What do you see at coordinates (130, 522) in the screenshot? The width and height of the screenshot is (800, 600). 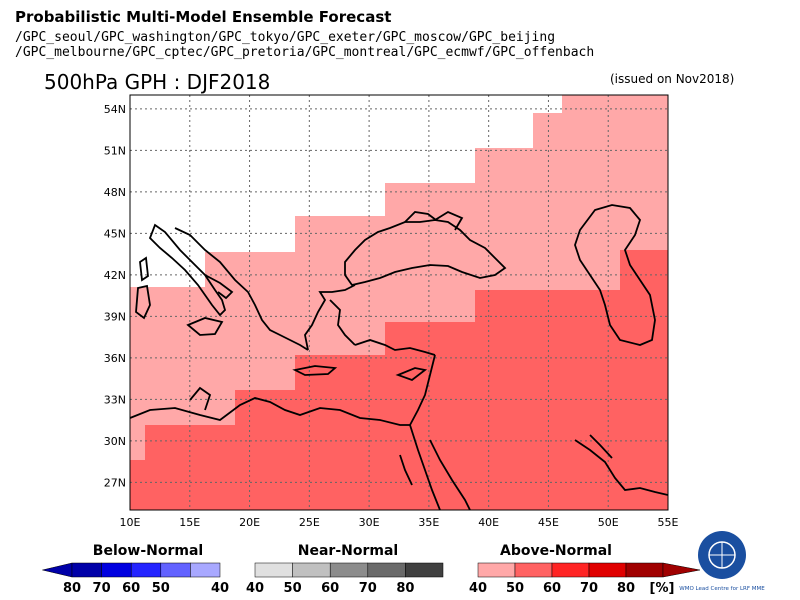 I see `lon-tick-label: 10E` at bounding box center [130, 522].